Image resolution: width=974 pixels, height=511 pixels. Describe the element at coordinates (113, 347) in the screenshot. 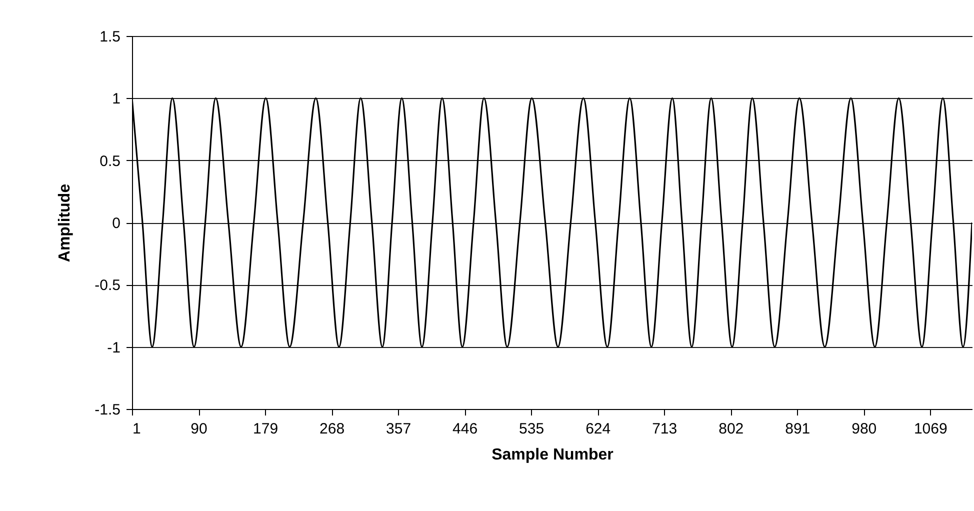

I see `y-tick-label: -1` at that location.